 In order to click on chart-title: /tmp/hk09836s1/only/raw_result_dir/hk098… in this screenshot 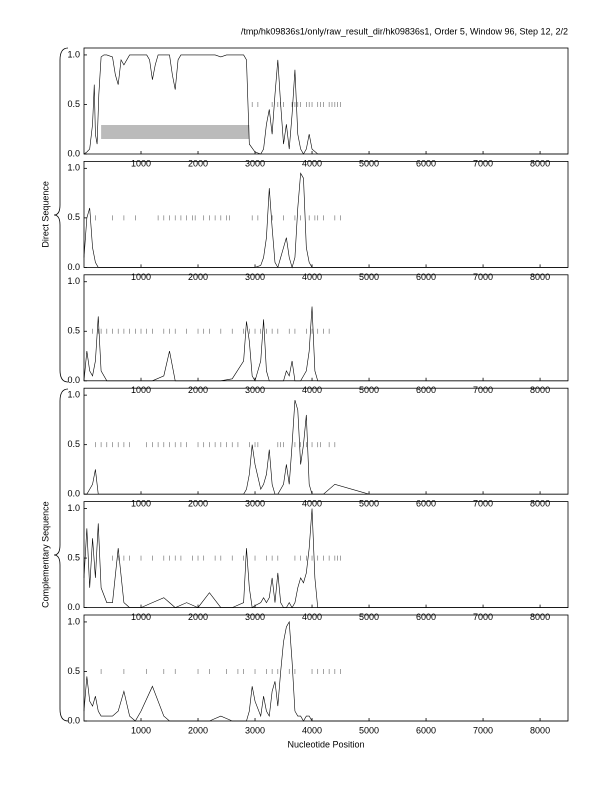, I will do `click(404, 31)`.